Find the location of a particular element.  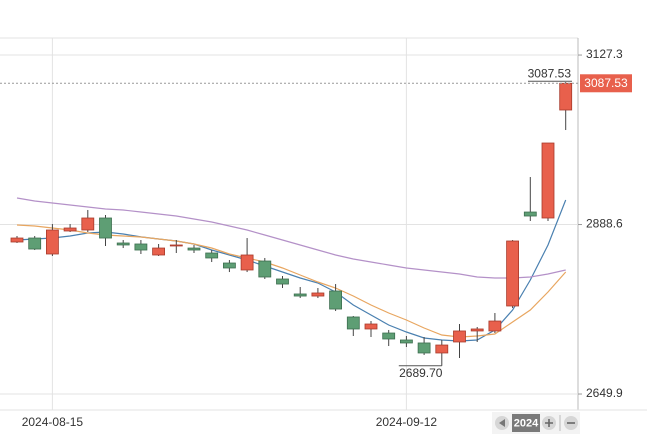

y-tick-label: 3127.3 is located at coordinates (604, 54).